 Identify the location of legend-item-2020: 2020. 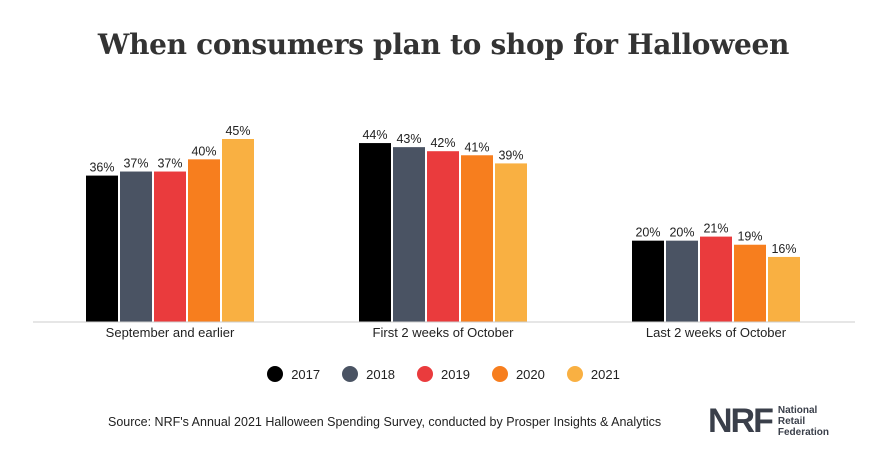
(518, 374).